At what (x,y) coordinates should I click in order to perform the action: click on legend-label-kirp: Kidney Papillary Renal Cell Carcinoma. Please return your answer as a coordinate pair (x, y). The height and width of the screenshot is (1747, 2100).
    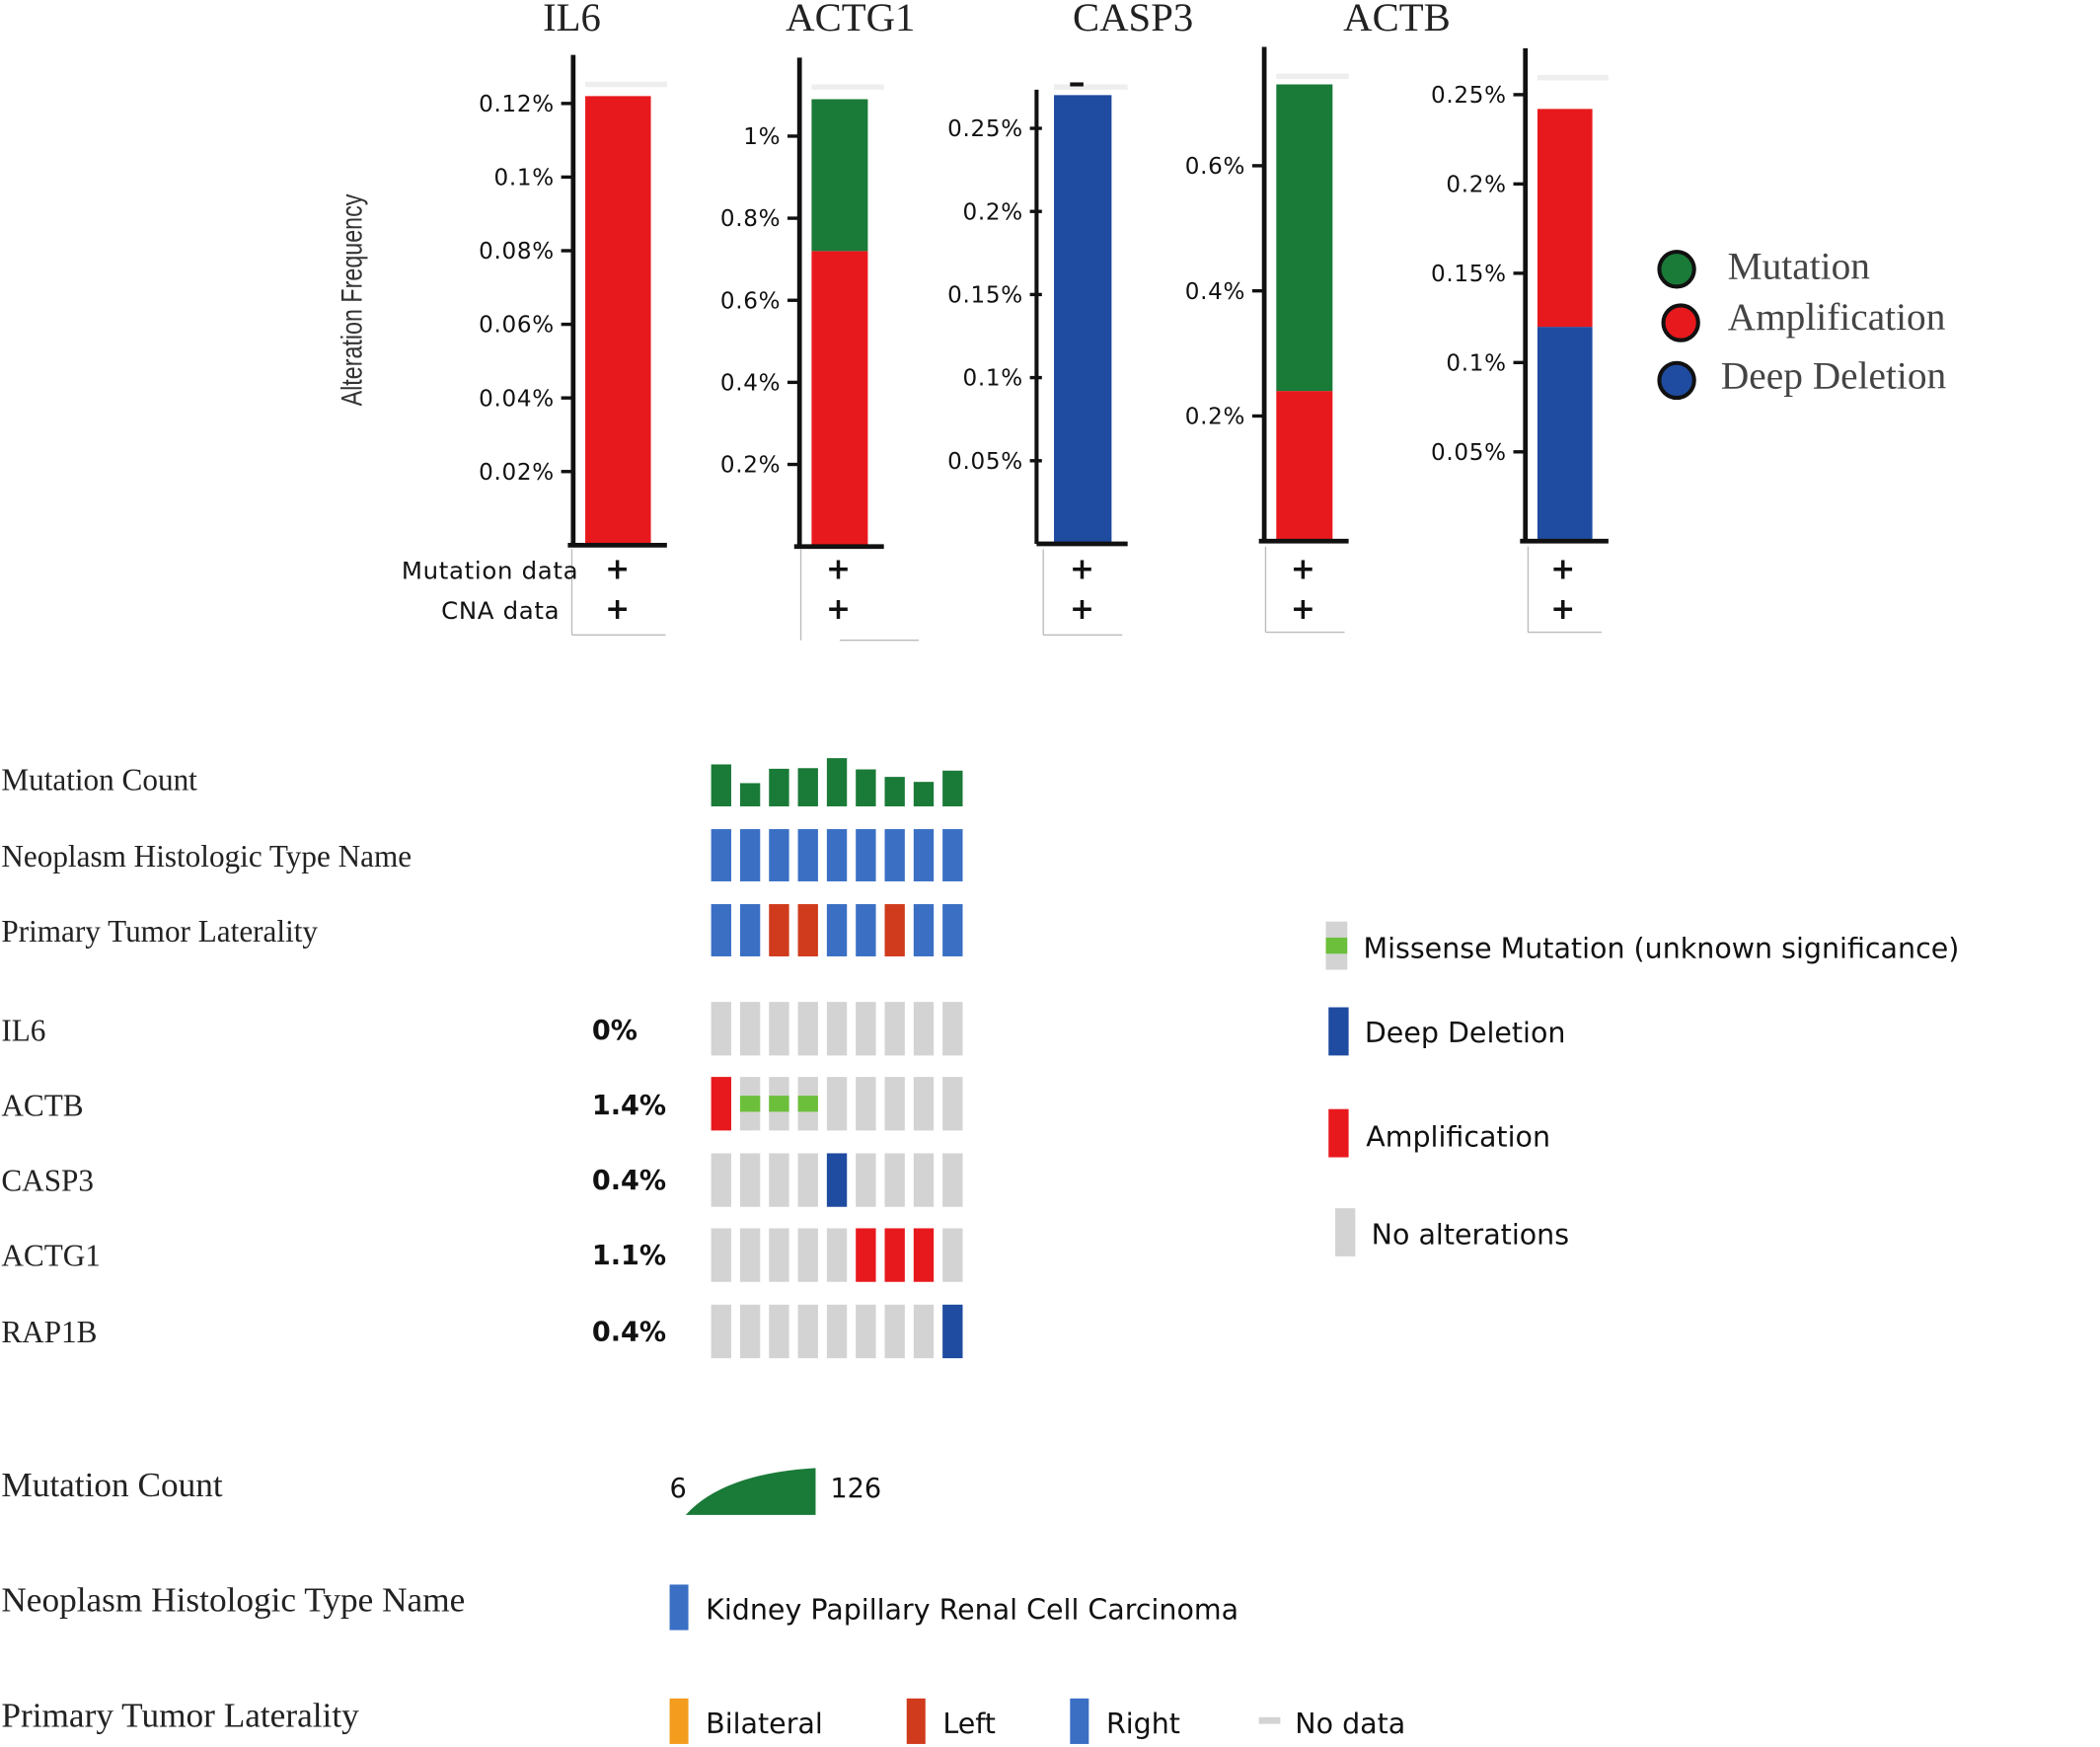
    Looking at the image, I should click on (972, 1610).